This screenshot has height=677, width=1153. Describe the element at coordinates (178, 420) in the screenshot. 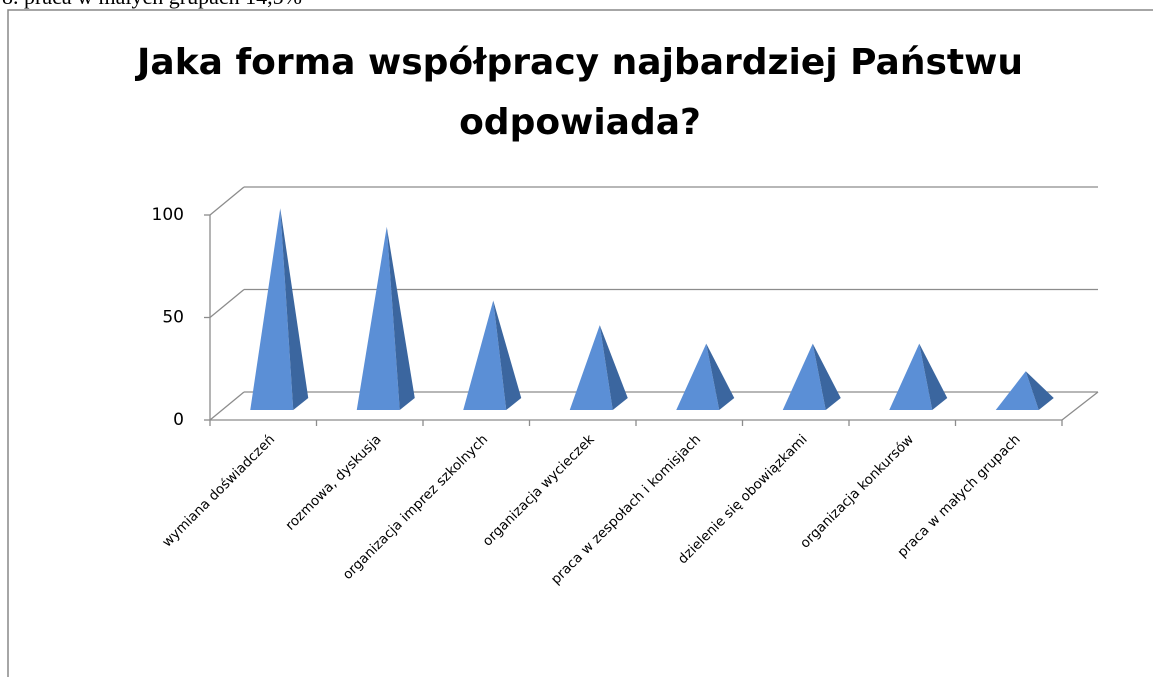

I see `y-tick-label: 0` at that location.